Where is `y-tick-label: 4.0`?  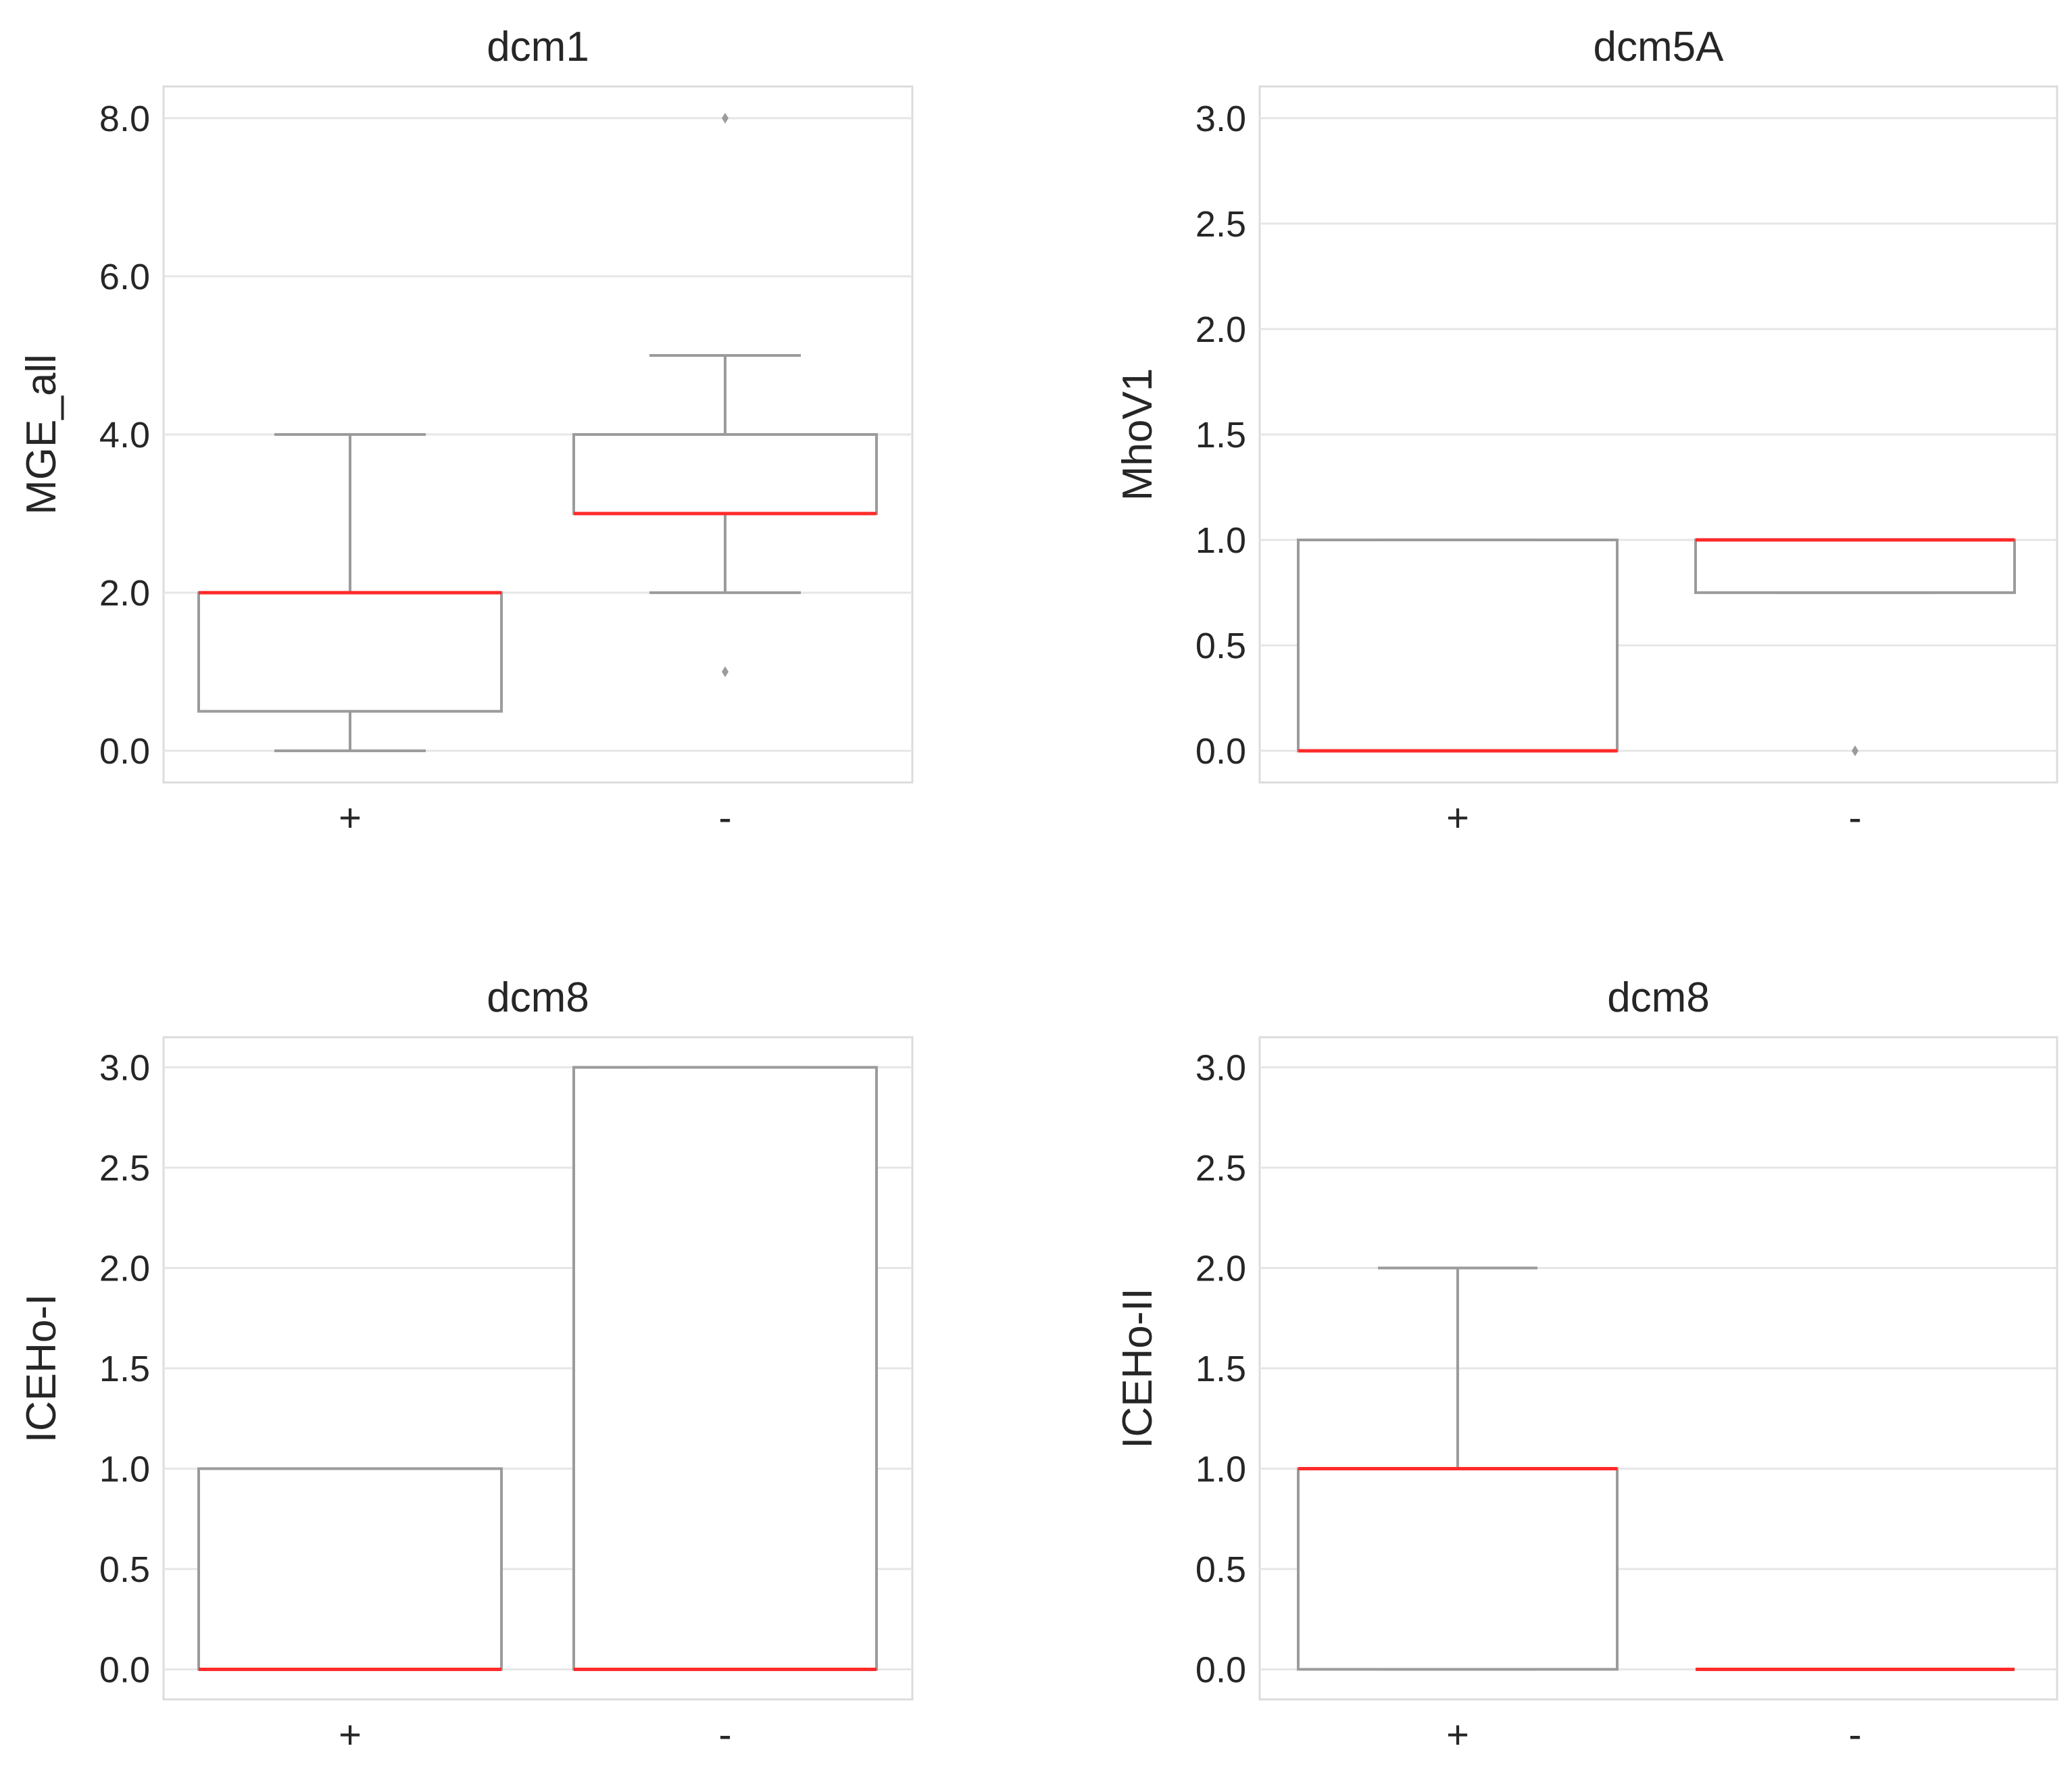 y-tick-label: 4.0 is located at coordinates (124, 435).